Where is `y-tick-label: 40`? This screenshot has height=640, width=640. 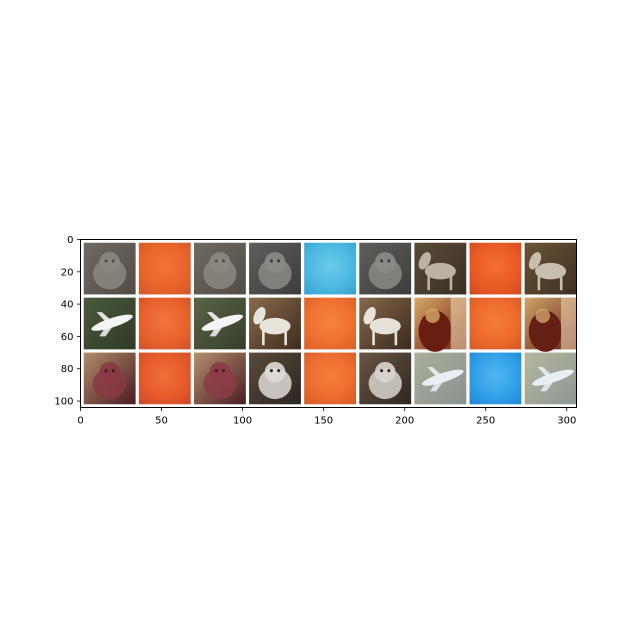
y-tick-label: 40 is located at coordinates (67, 305).